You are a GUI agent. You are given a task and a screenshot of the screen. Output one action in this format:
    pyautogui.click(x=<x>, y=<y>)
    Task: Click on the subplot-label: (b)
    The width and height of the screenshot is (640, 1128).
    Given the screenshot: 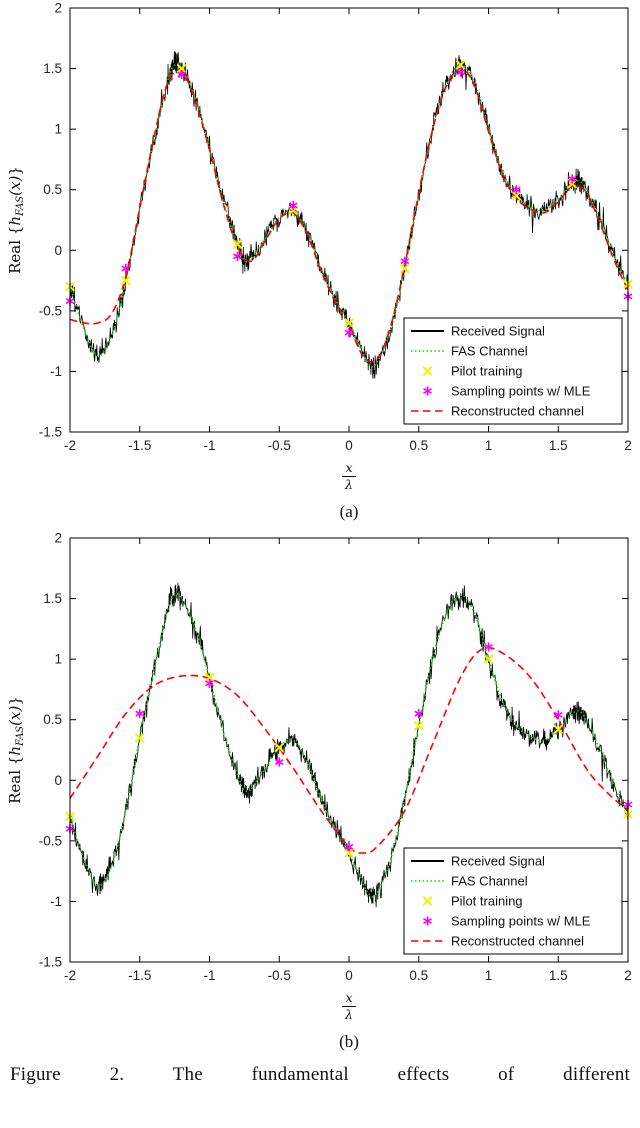 What is the action you would take?
    pyautogui.click(x=349, y=1041)
    